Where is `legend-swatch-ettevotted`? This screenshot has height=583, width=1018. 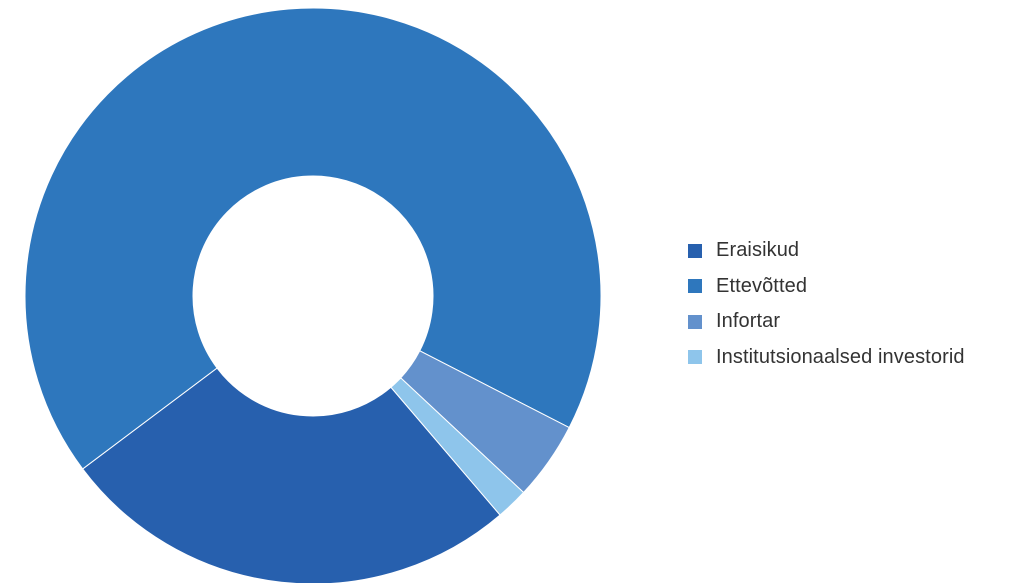
legend-swatch-ettevotted is located at coordinates (695, 286).